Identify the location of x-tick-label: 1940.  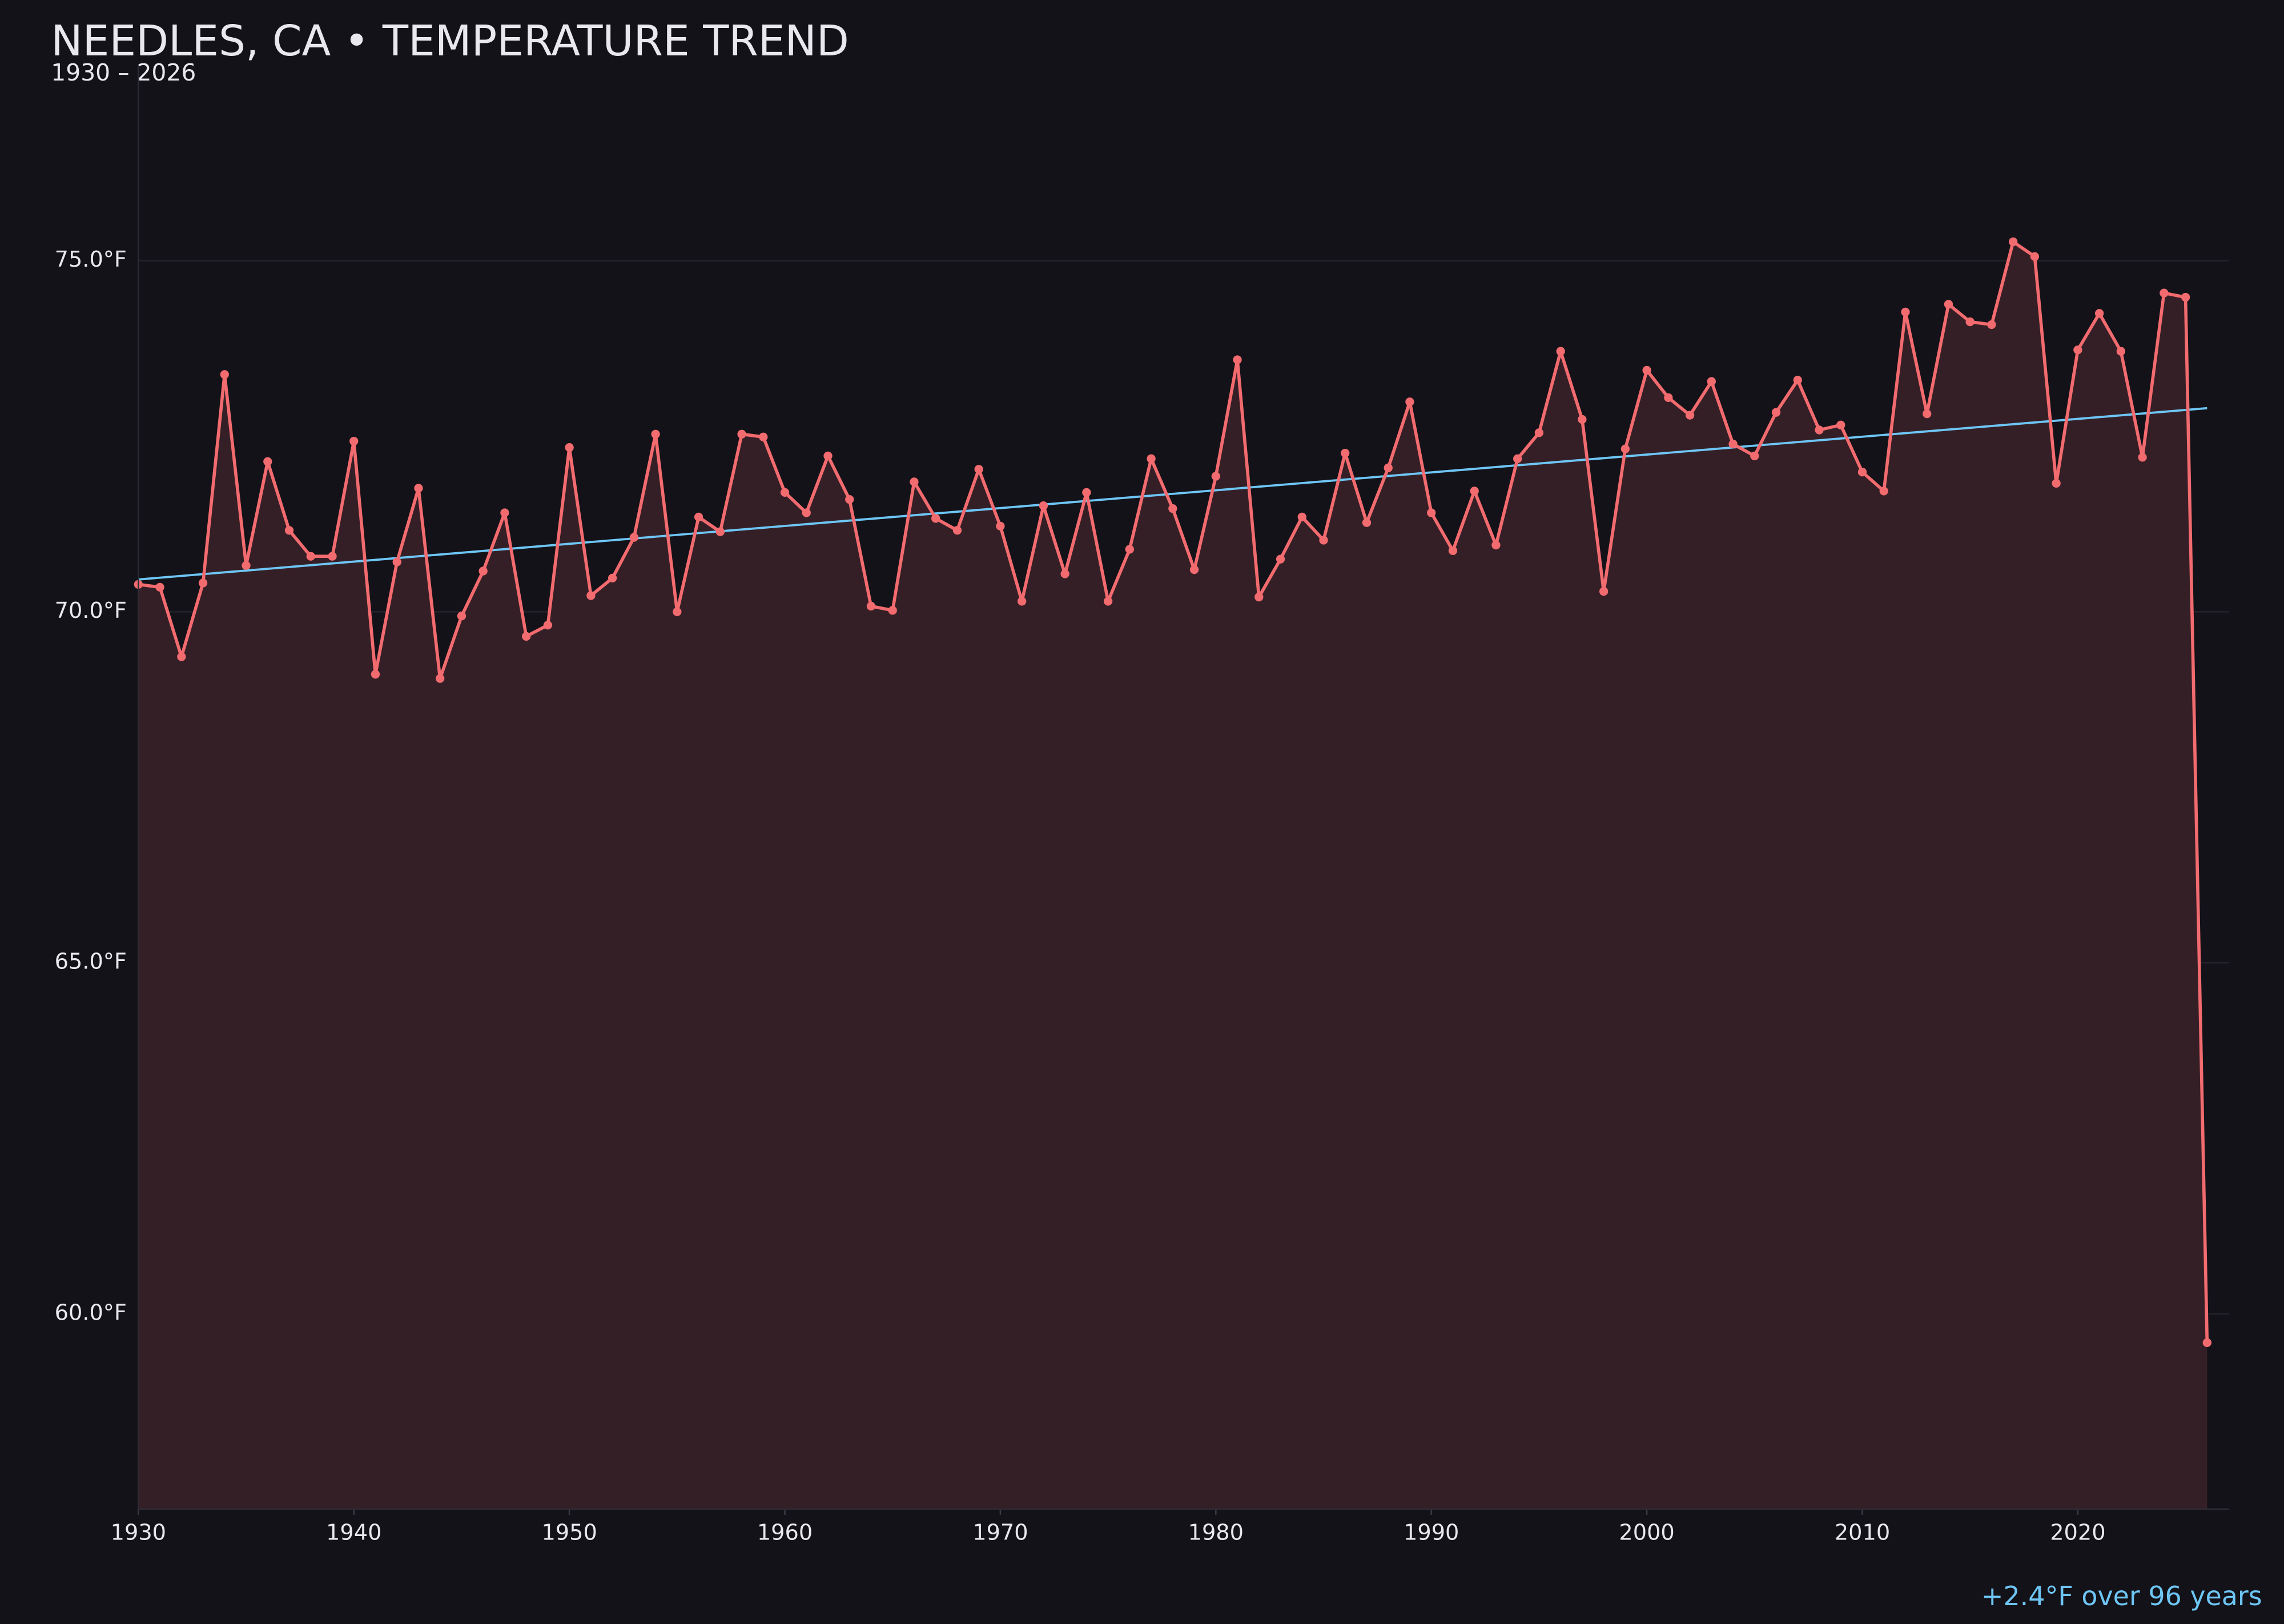
(353, 1533).